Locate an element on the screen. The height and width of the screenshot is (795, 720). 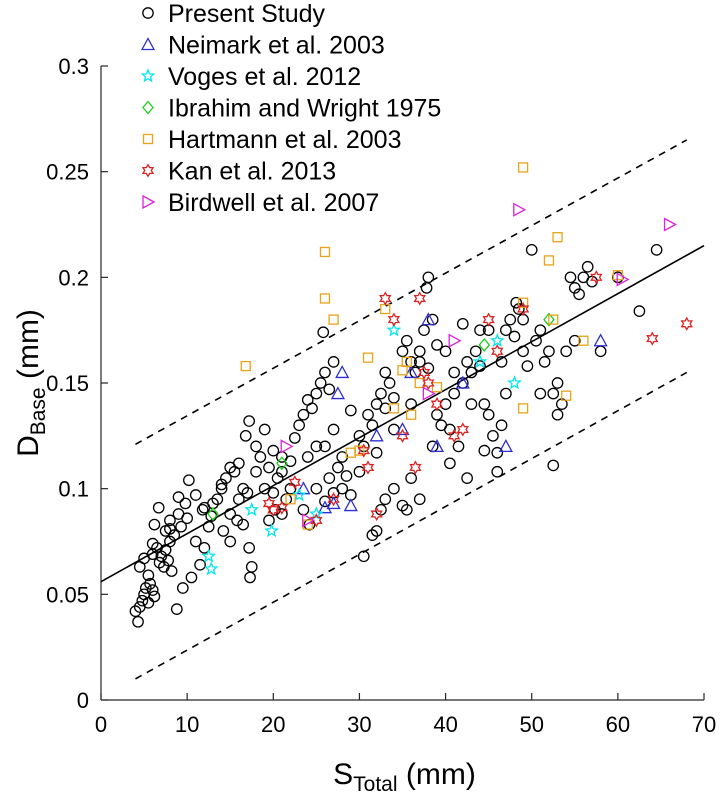
x-tick-label: 10 is located at coordinates (187, 724).